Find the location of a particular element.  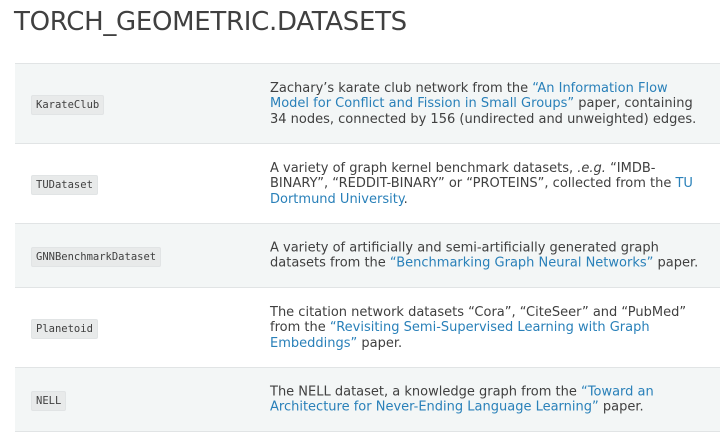

name-cell: GNNBenchmarkDataset is located at coordinates (96, 256).